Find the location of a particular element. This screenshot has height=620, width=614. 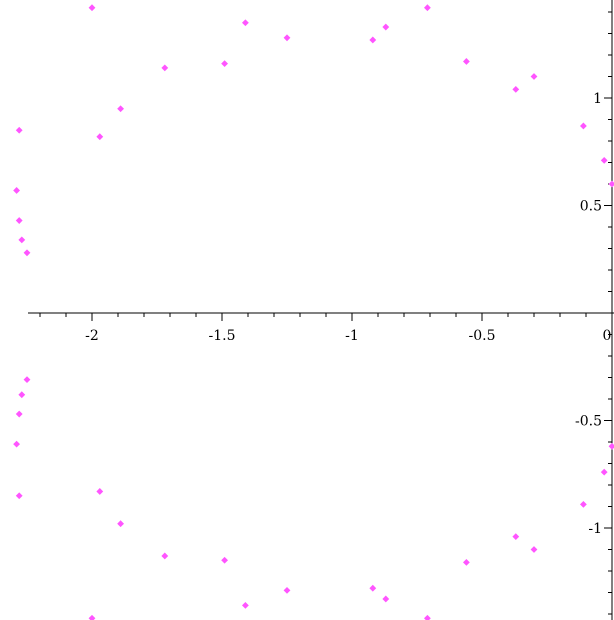

x-tick-label: -1 is located at coordinates (352, 336).